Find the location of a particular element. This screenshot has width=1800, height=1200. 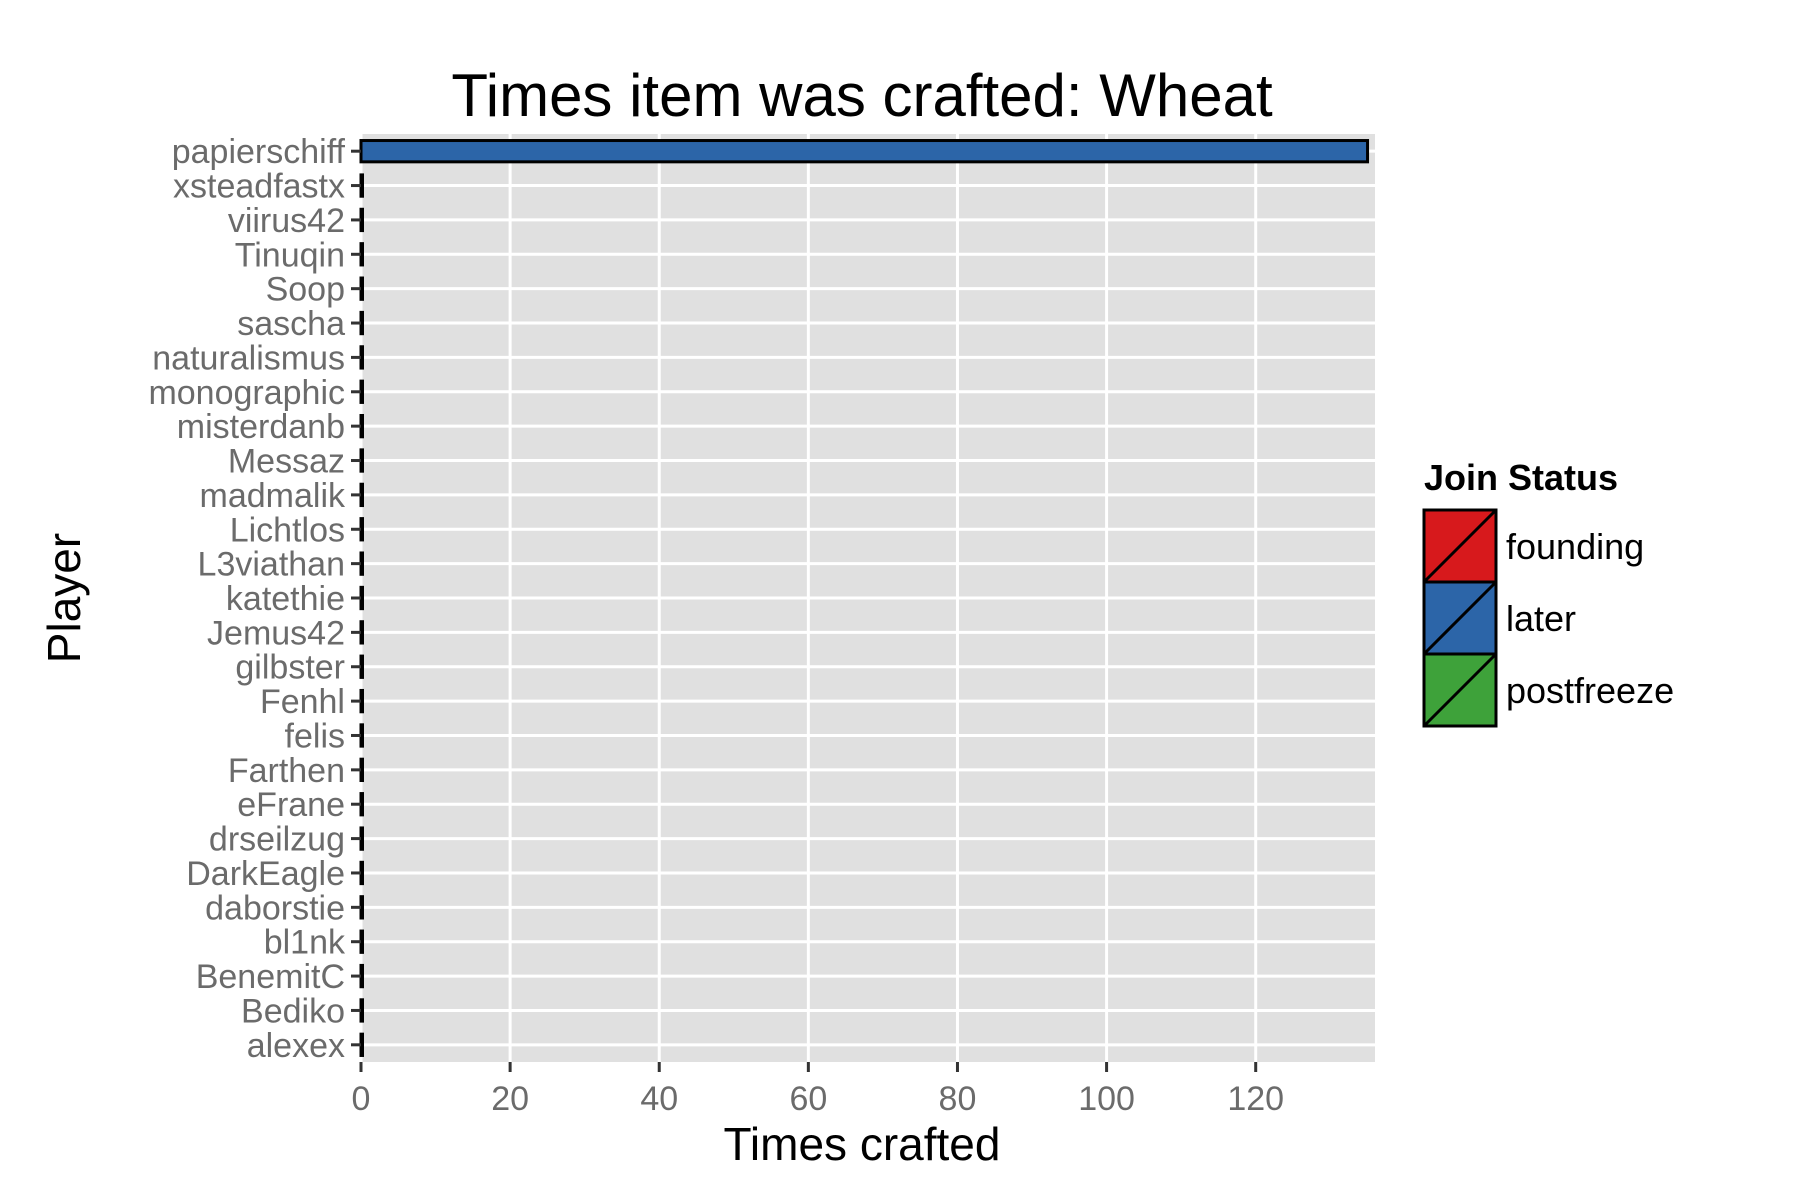

y-tick-label: BenemitC is located at coordinates (270, 977).